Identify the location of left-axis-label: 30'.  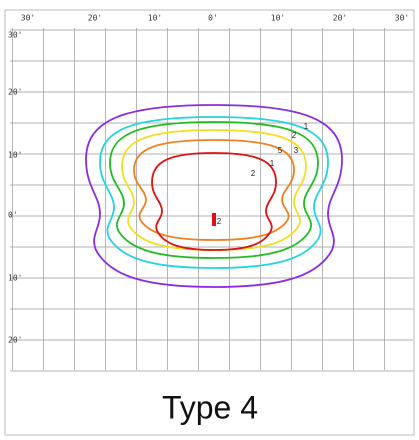
(15, 35).